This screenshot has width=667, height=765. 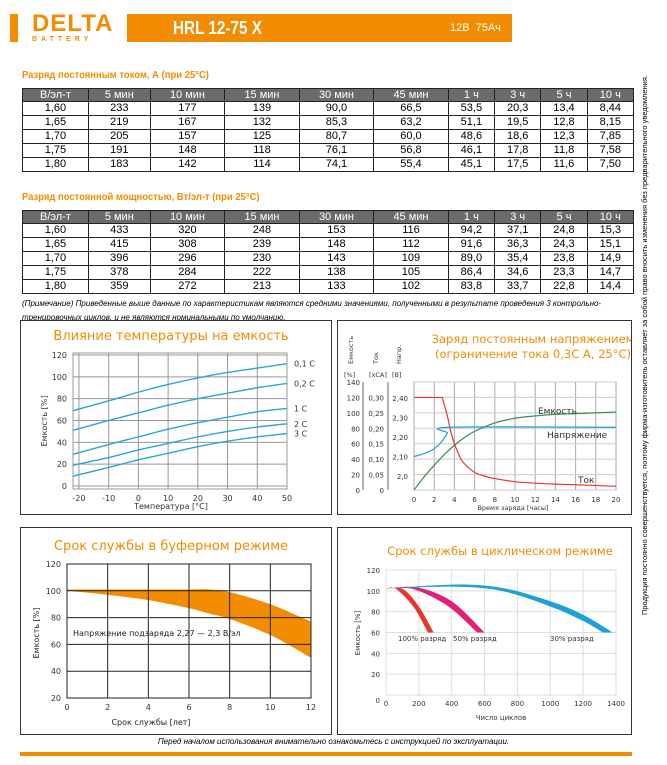 What do you see at coordinates (62, 464) in the screenshot?
I see `y-tick-label: 20` at bounding box center [62, 464].